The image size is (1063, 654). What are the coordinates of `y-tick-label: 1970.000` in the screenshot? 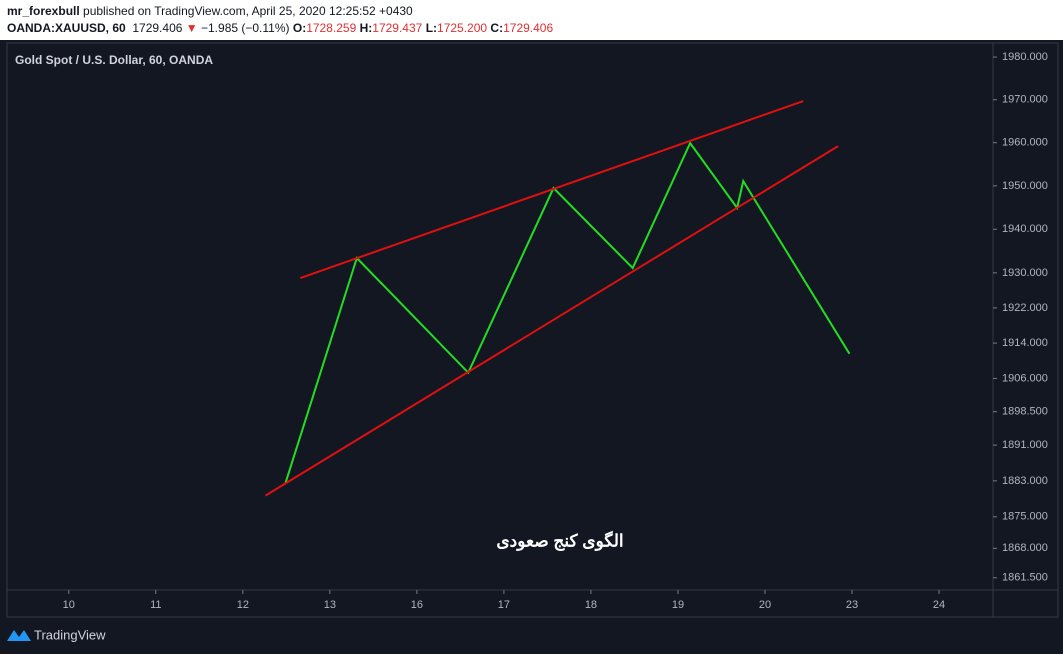 It's located at (1025, 100).